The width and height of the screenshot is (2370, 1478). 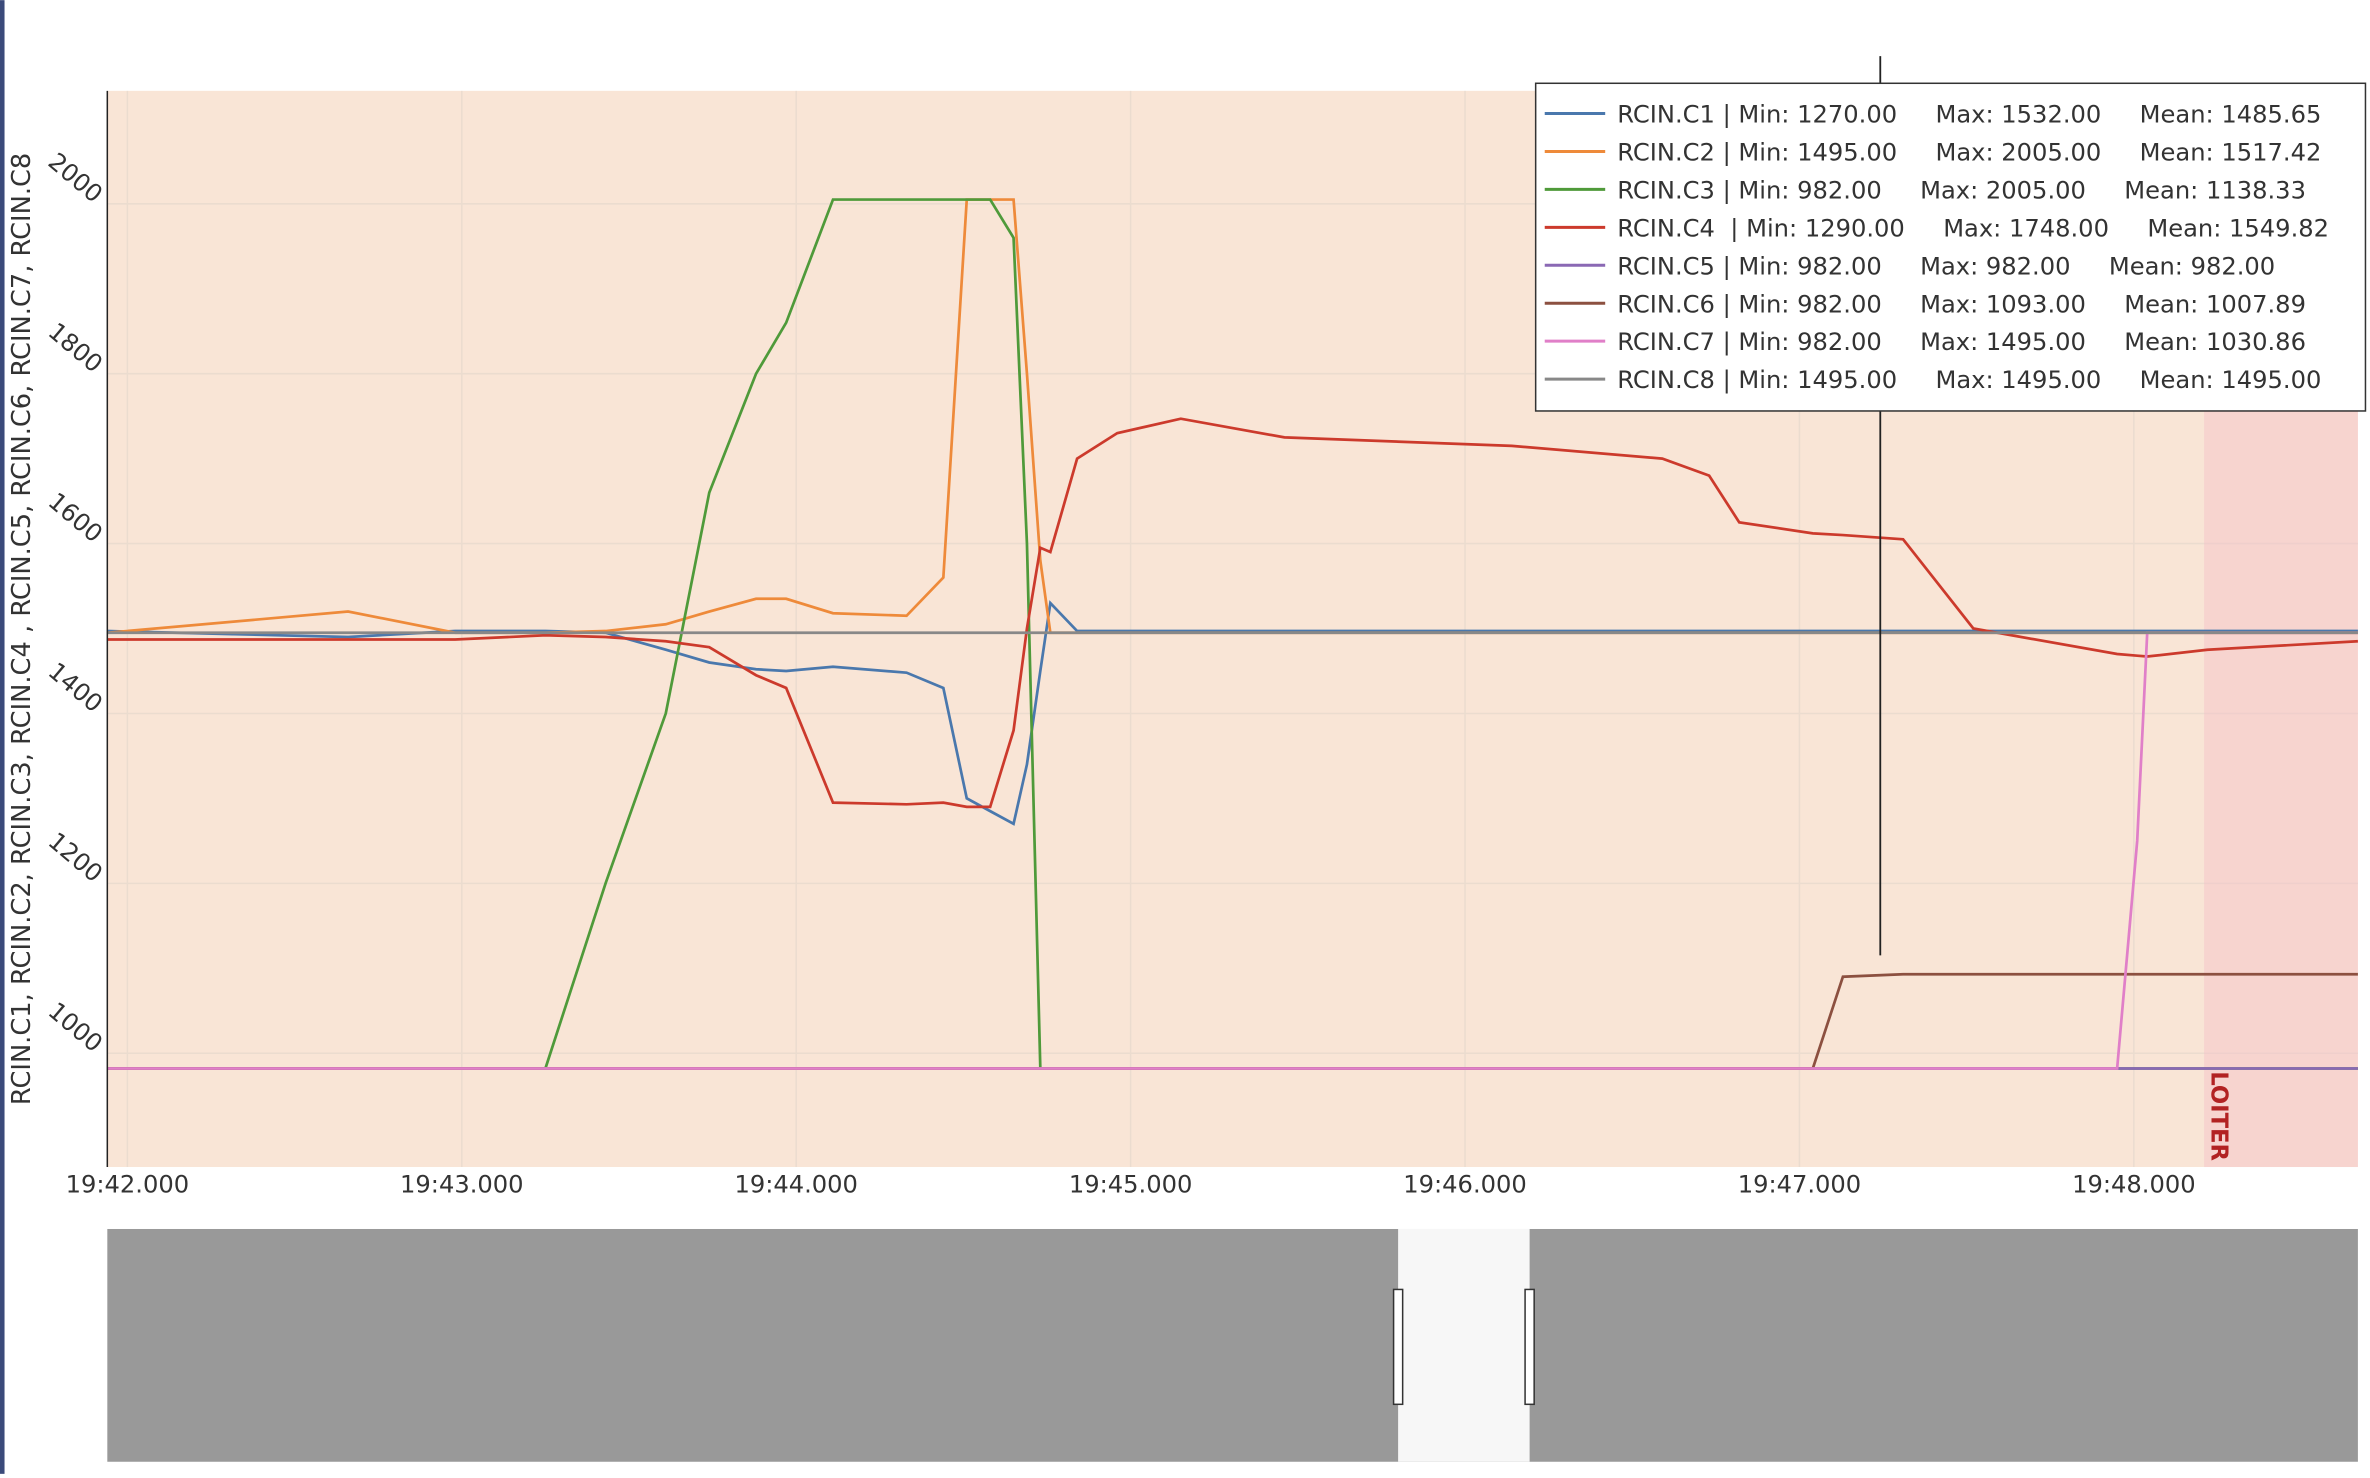 I want to click on y-tick-label: 2000, so click(x=75, y=177).